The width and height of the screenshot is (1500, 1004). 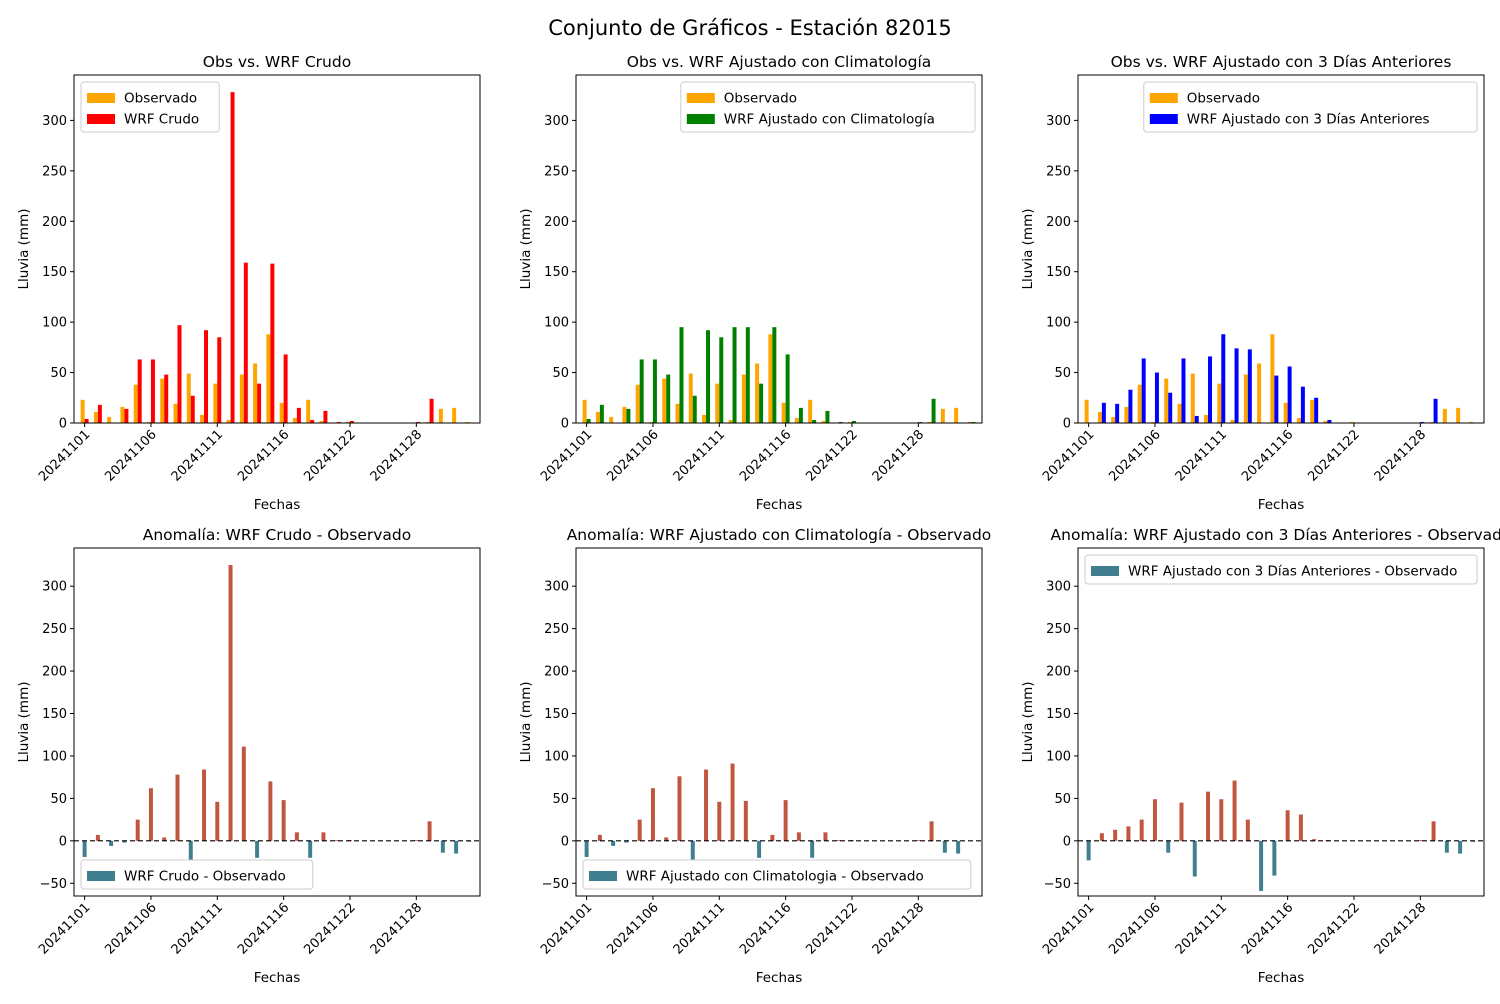 What do you see at coordinates (1281, 978) in the screenshot?
I see `x-axis-label: Fechas` at bounding box center [1281, 978].